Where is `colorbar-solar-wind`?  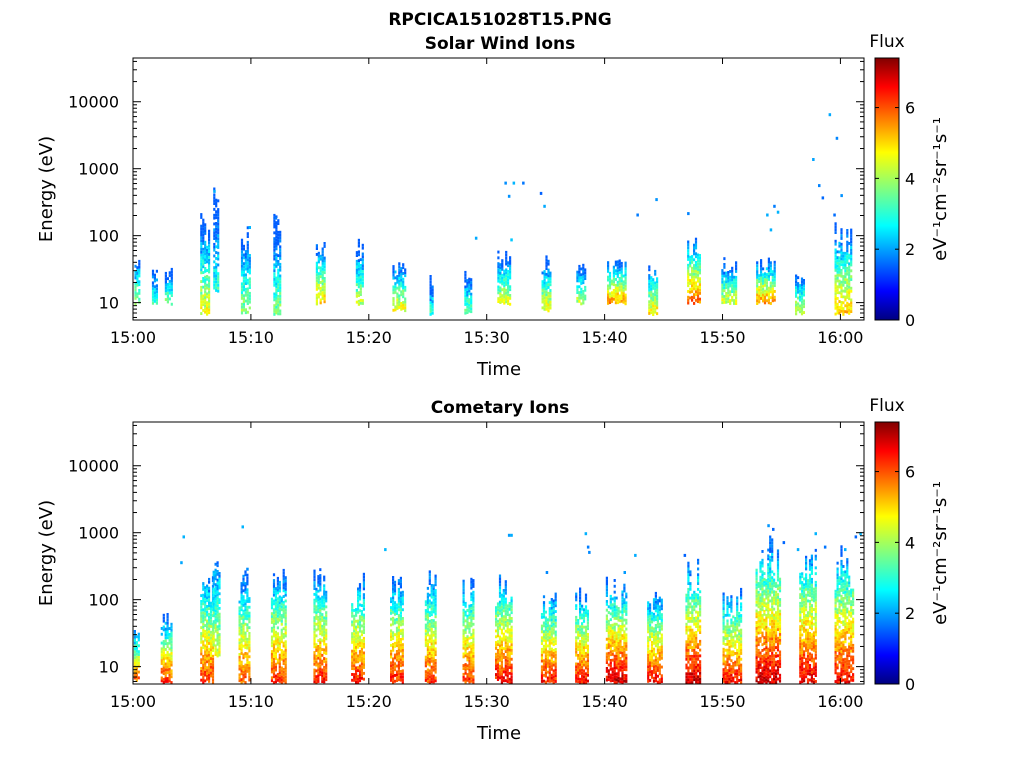 colorbar-solar-wind is located at coordinates (887, 189).